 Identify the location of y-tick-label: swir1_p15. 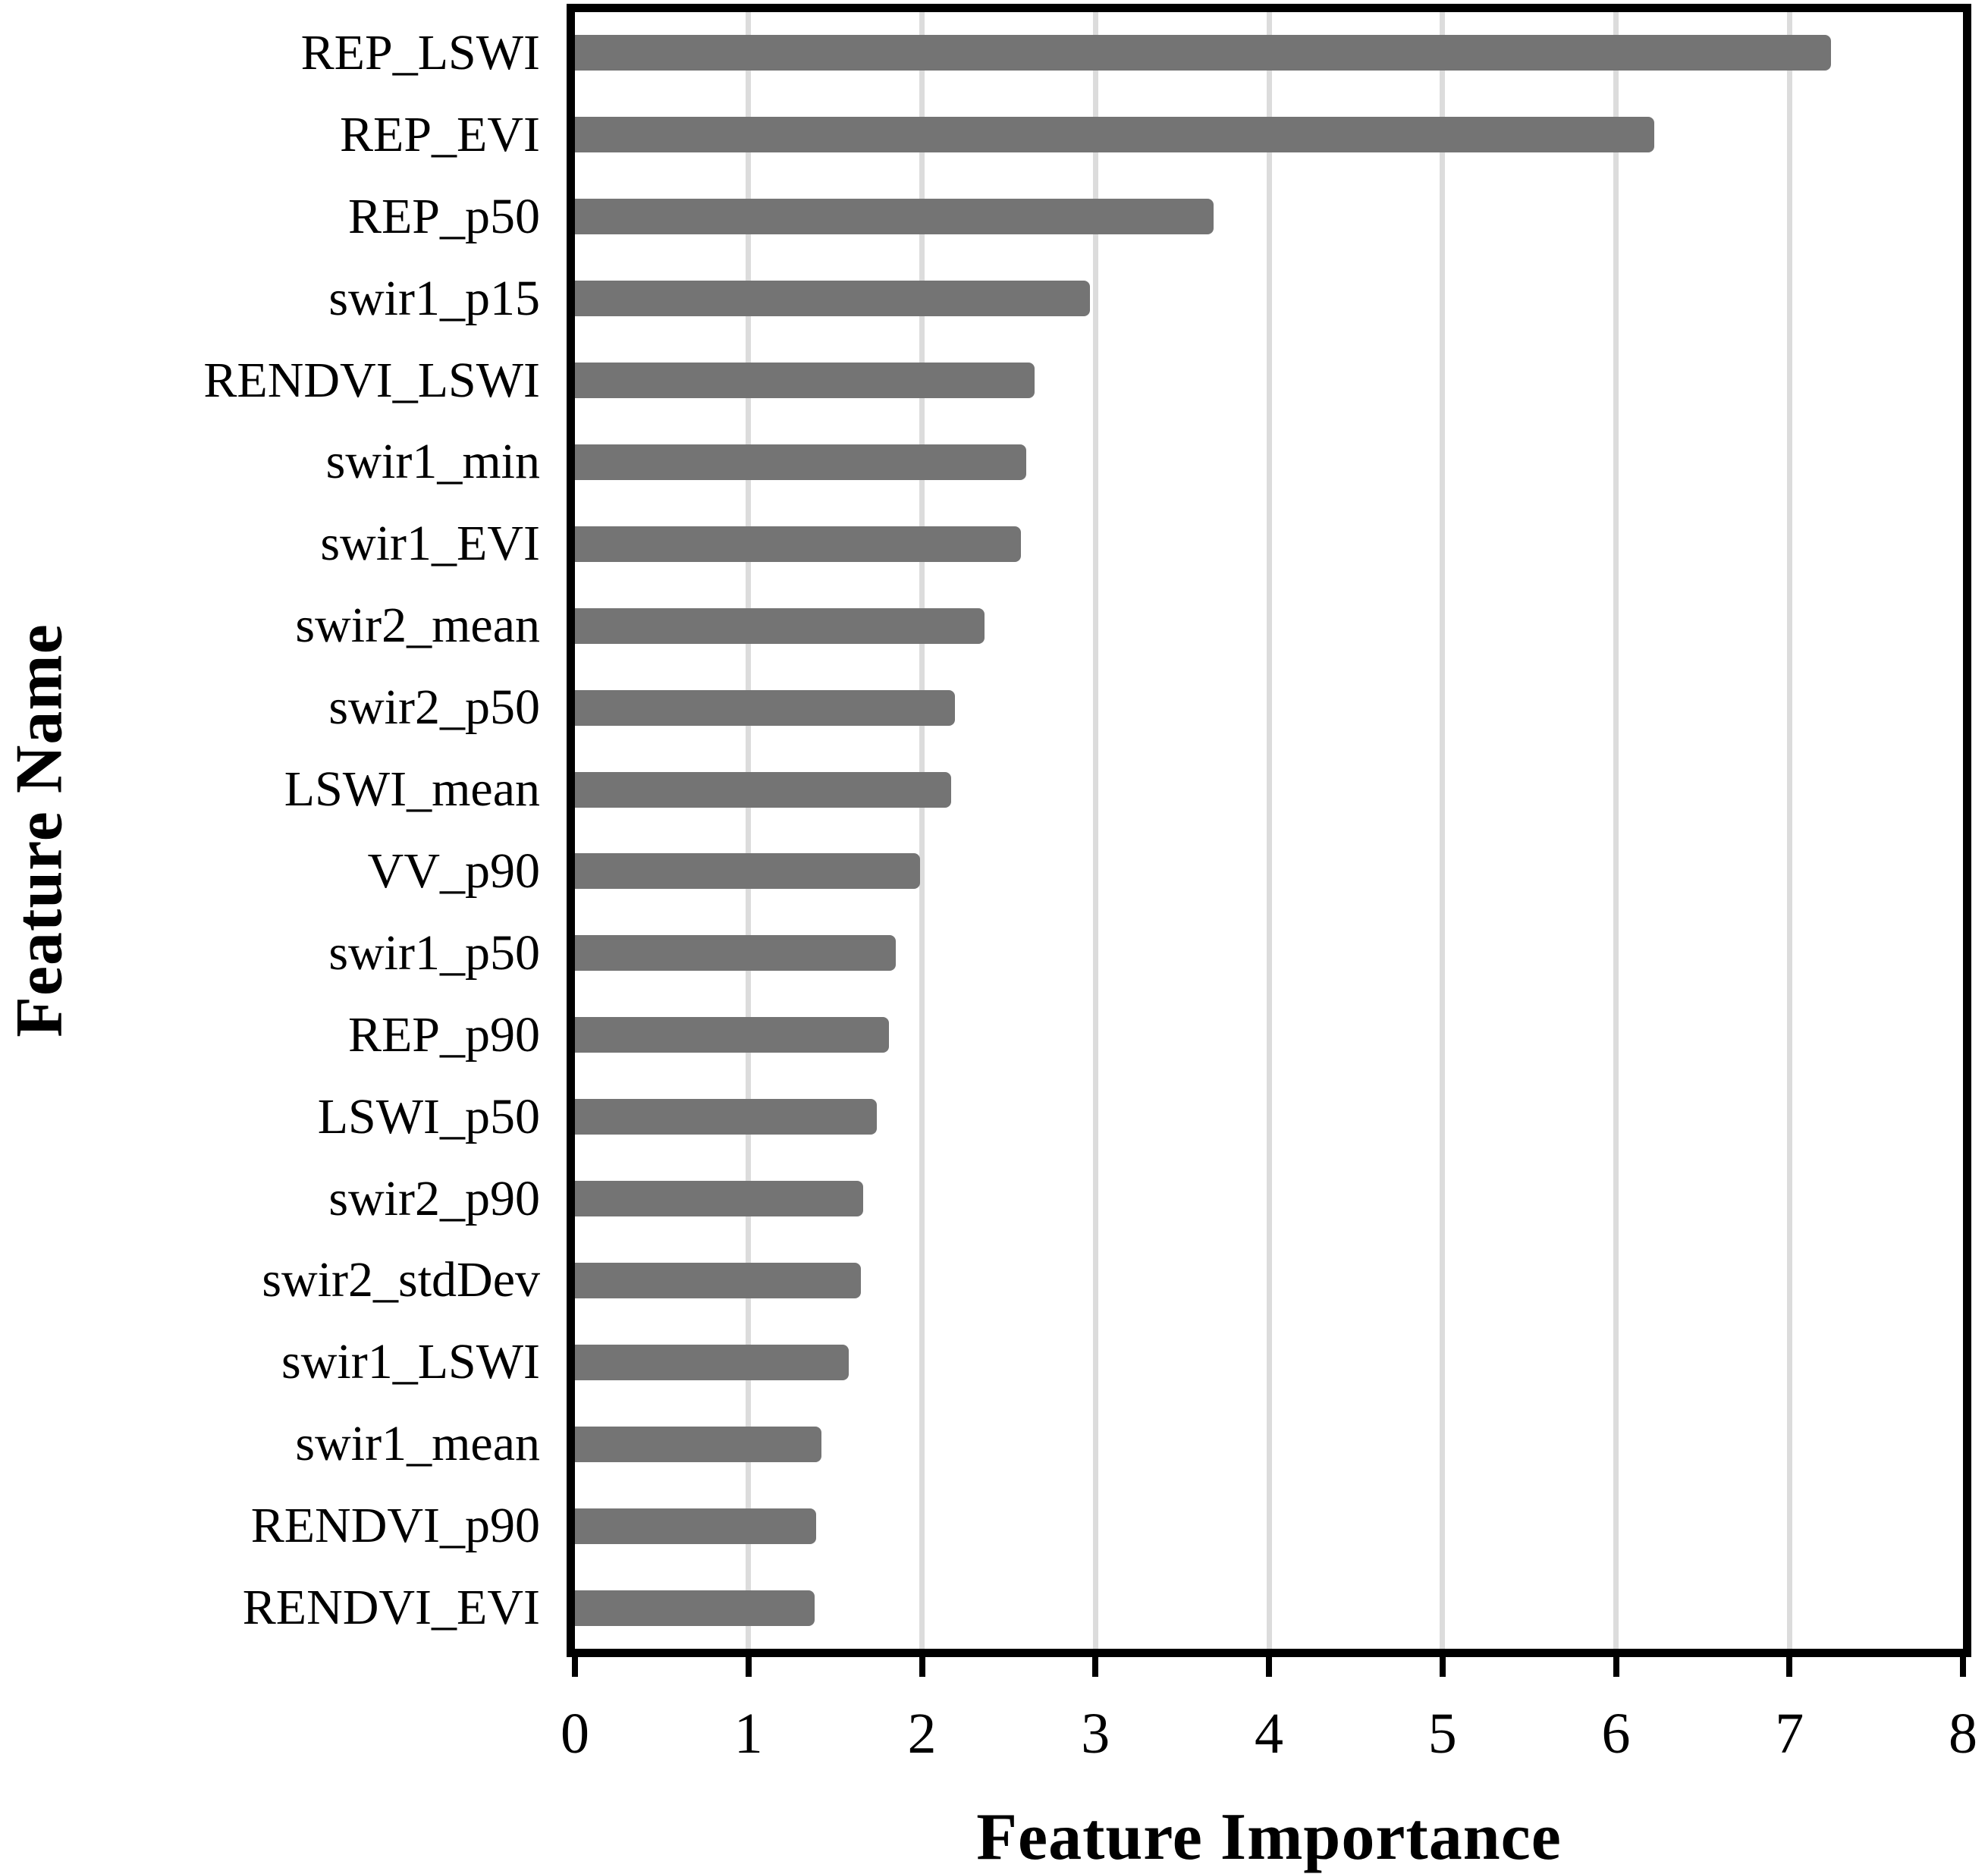
(434, 298).